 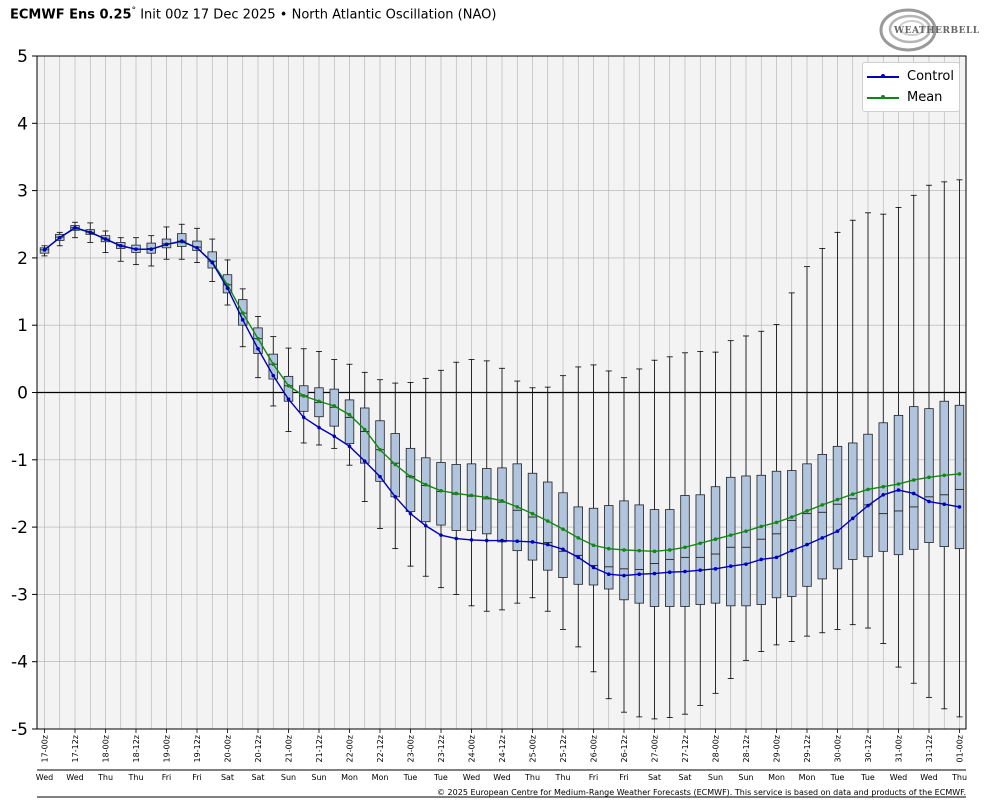 What do you see at coordinates (106, 748) in the screenshot?
I see `x-tick-label: 18-00z` at bounding box center [106, 748].